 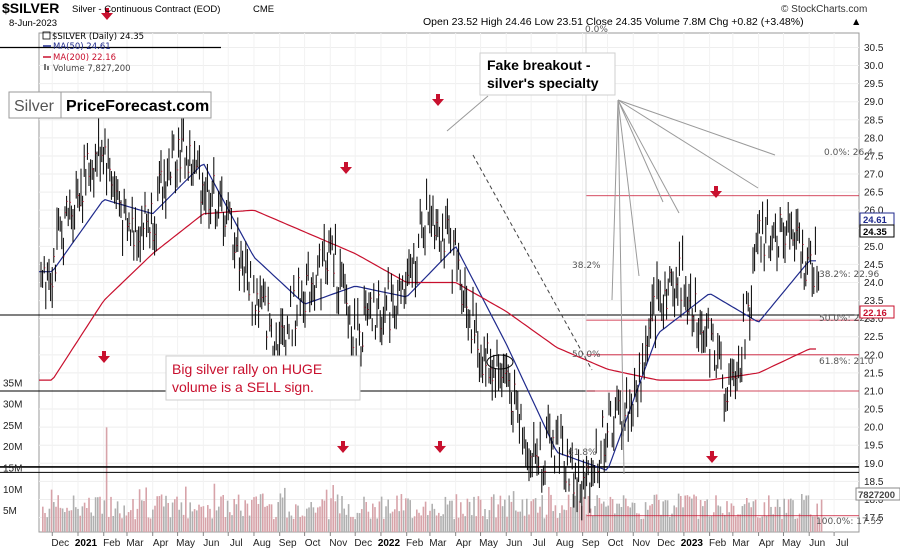 What do you see at coordinates (767, 543) in the screenshot?
I see `x-tick-label: Apr` at bounding box center [767, 543].